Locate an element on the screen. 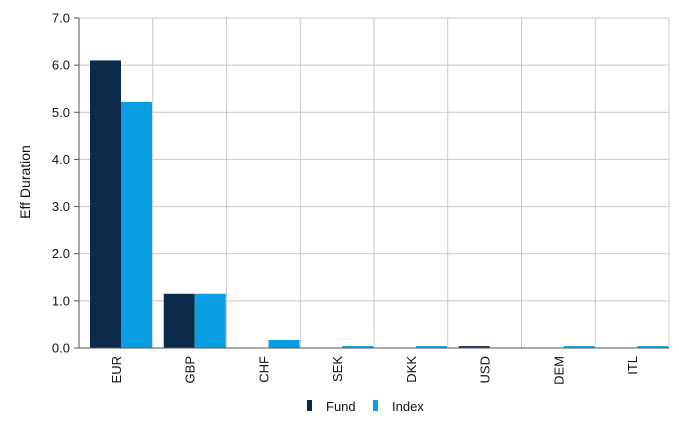 Image resolution: width=679 pixels, height=423 pixels. y-axis-title: Eff Duration is located at coordinates (25, 182).